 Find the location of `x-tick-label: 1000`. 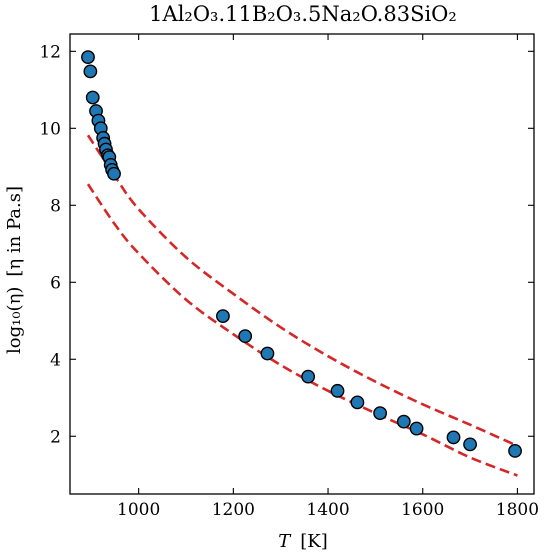

x-tick-label: 1000 is located at coordinates (138, 510).